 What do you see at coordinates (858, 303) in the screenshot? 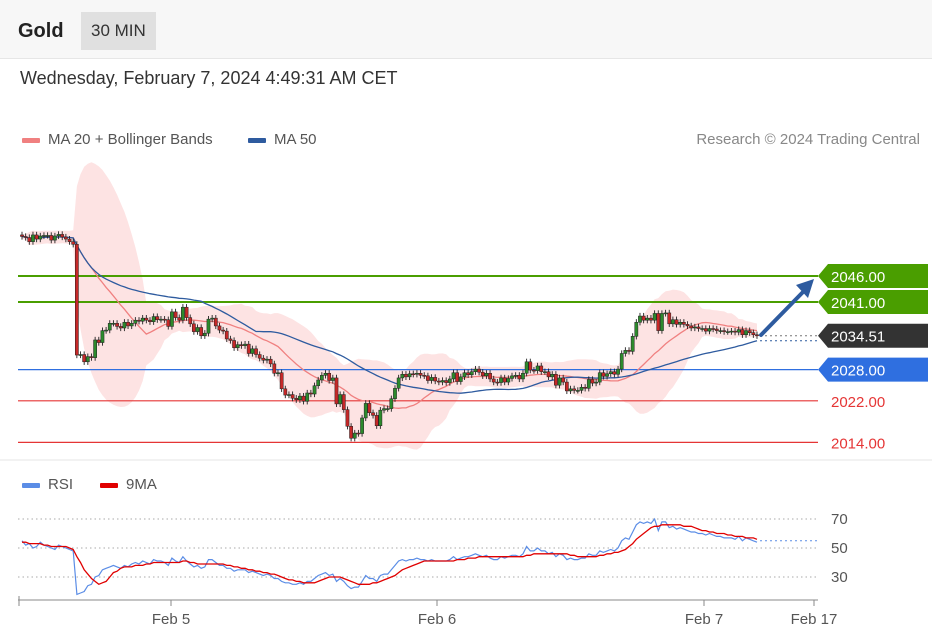
I see `level-label-2041: 2041.00` at bounding box center [858, 303].